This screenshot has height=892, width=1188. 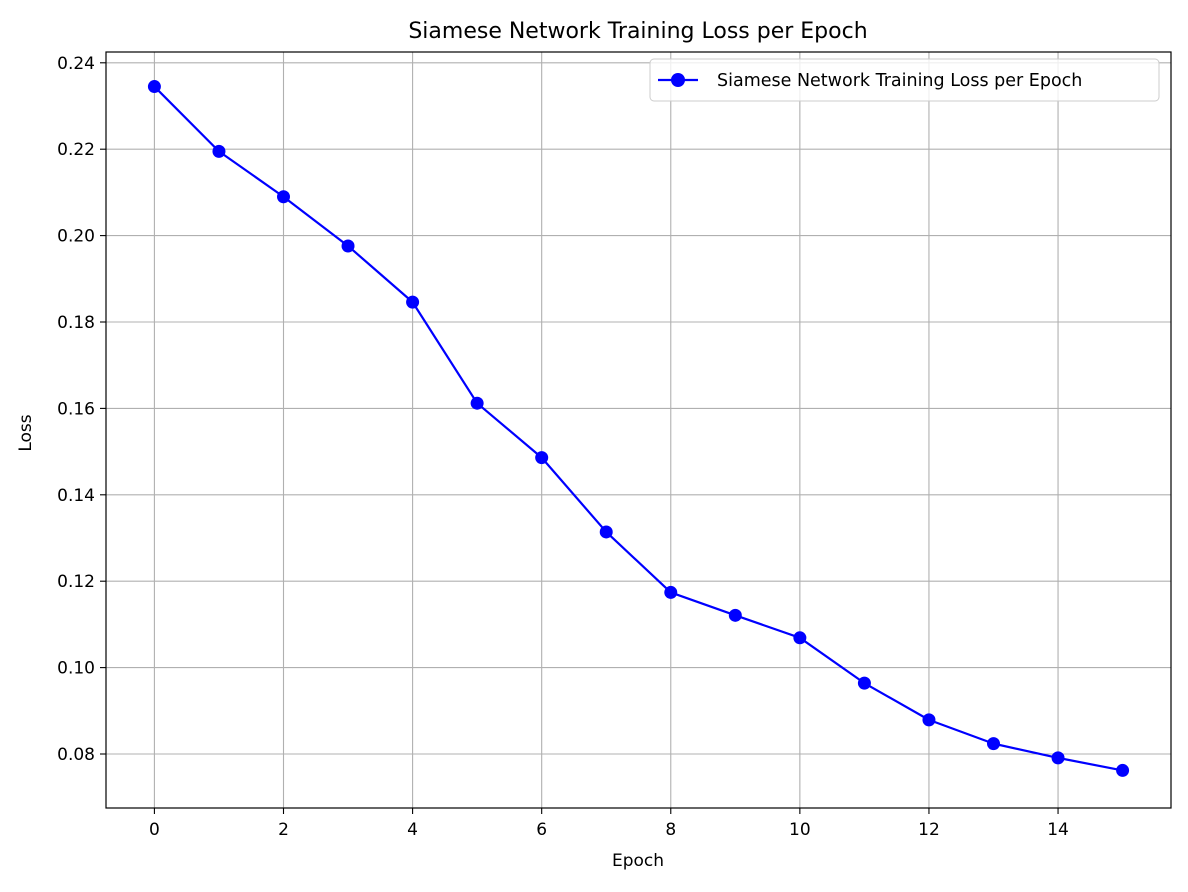 I want to click on y-tick-label: 0.14, so click(x=76, y=496).